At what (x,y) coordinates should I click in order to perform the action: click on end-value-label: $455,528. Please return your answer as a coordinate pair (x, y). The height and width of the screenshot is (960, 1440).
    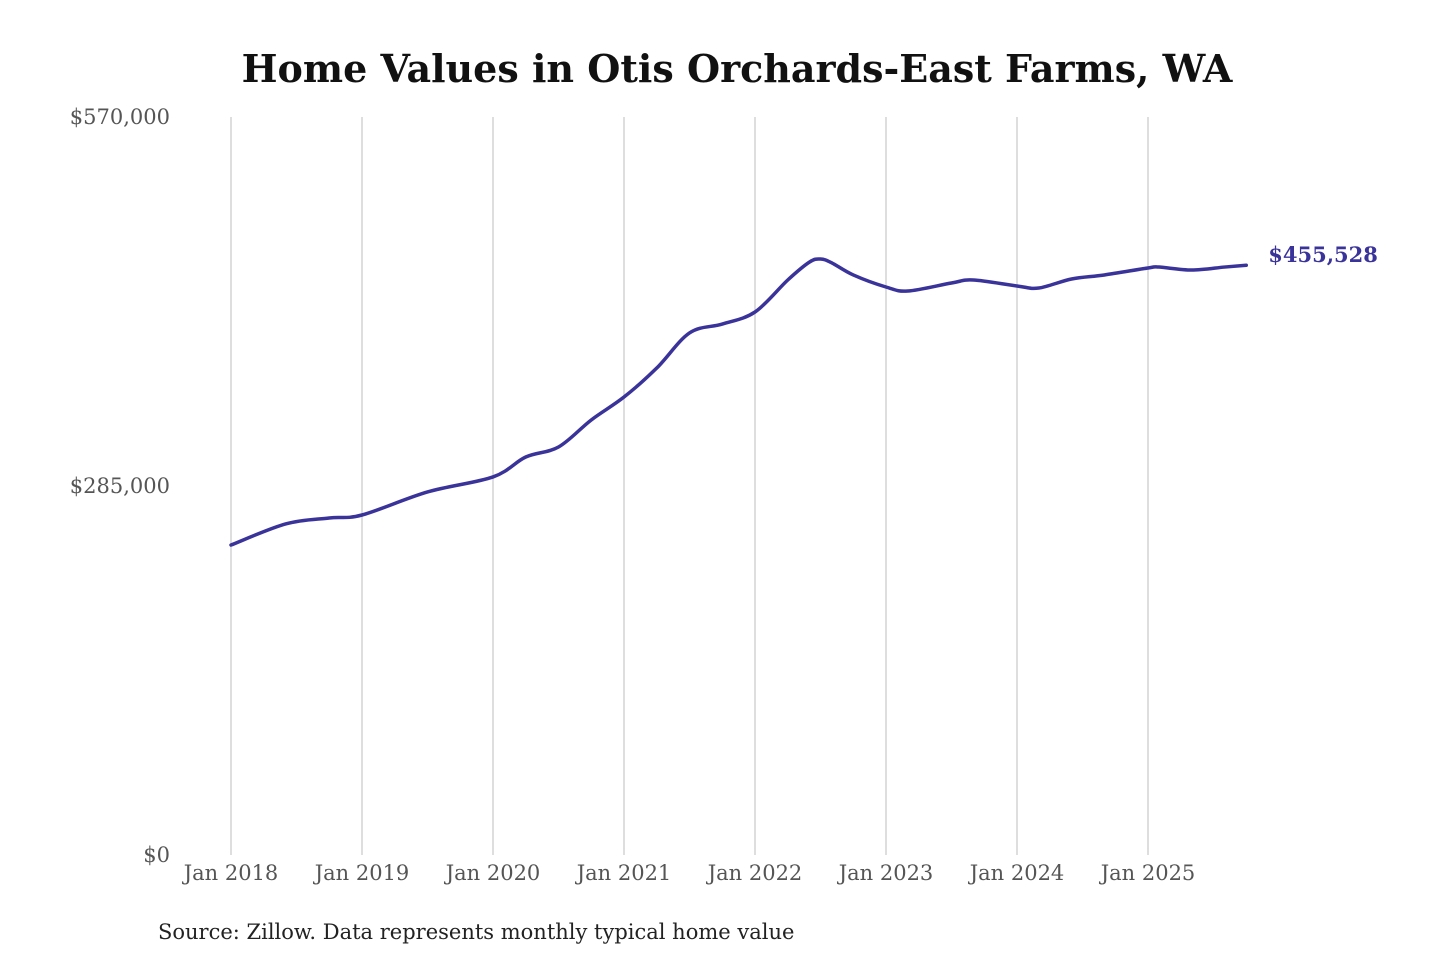
    Looking at the image, I should click on (1323, 254).